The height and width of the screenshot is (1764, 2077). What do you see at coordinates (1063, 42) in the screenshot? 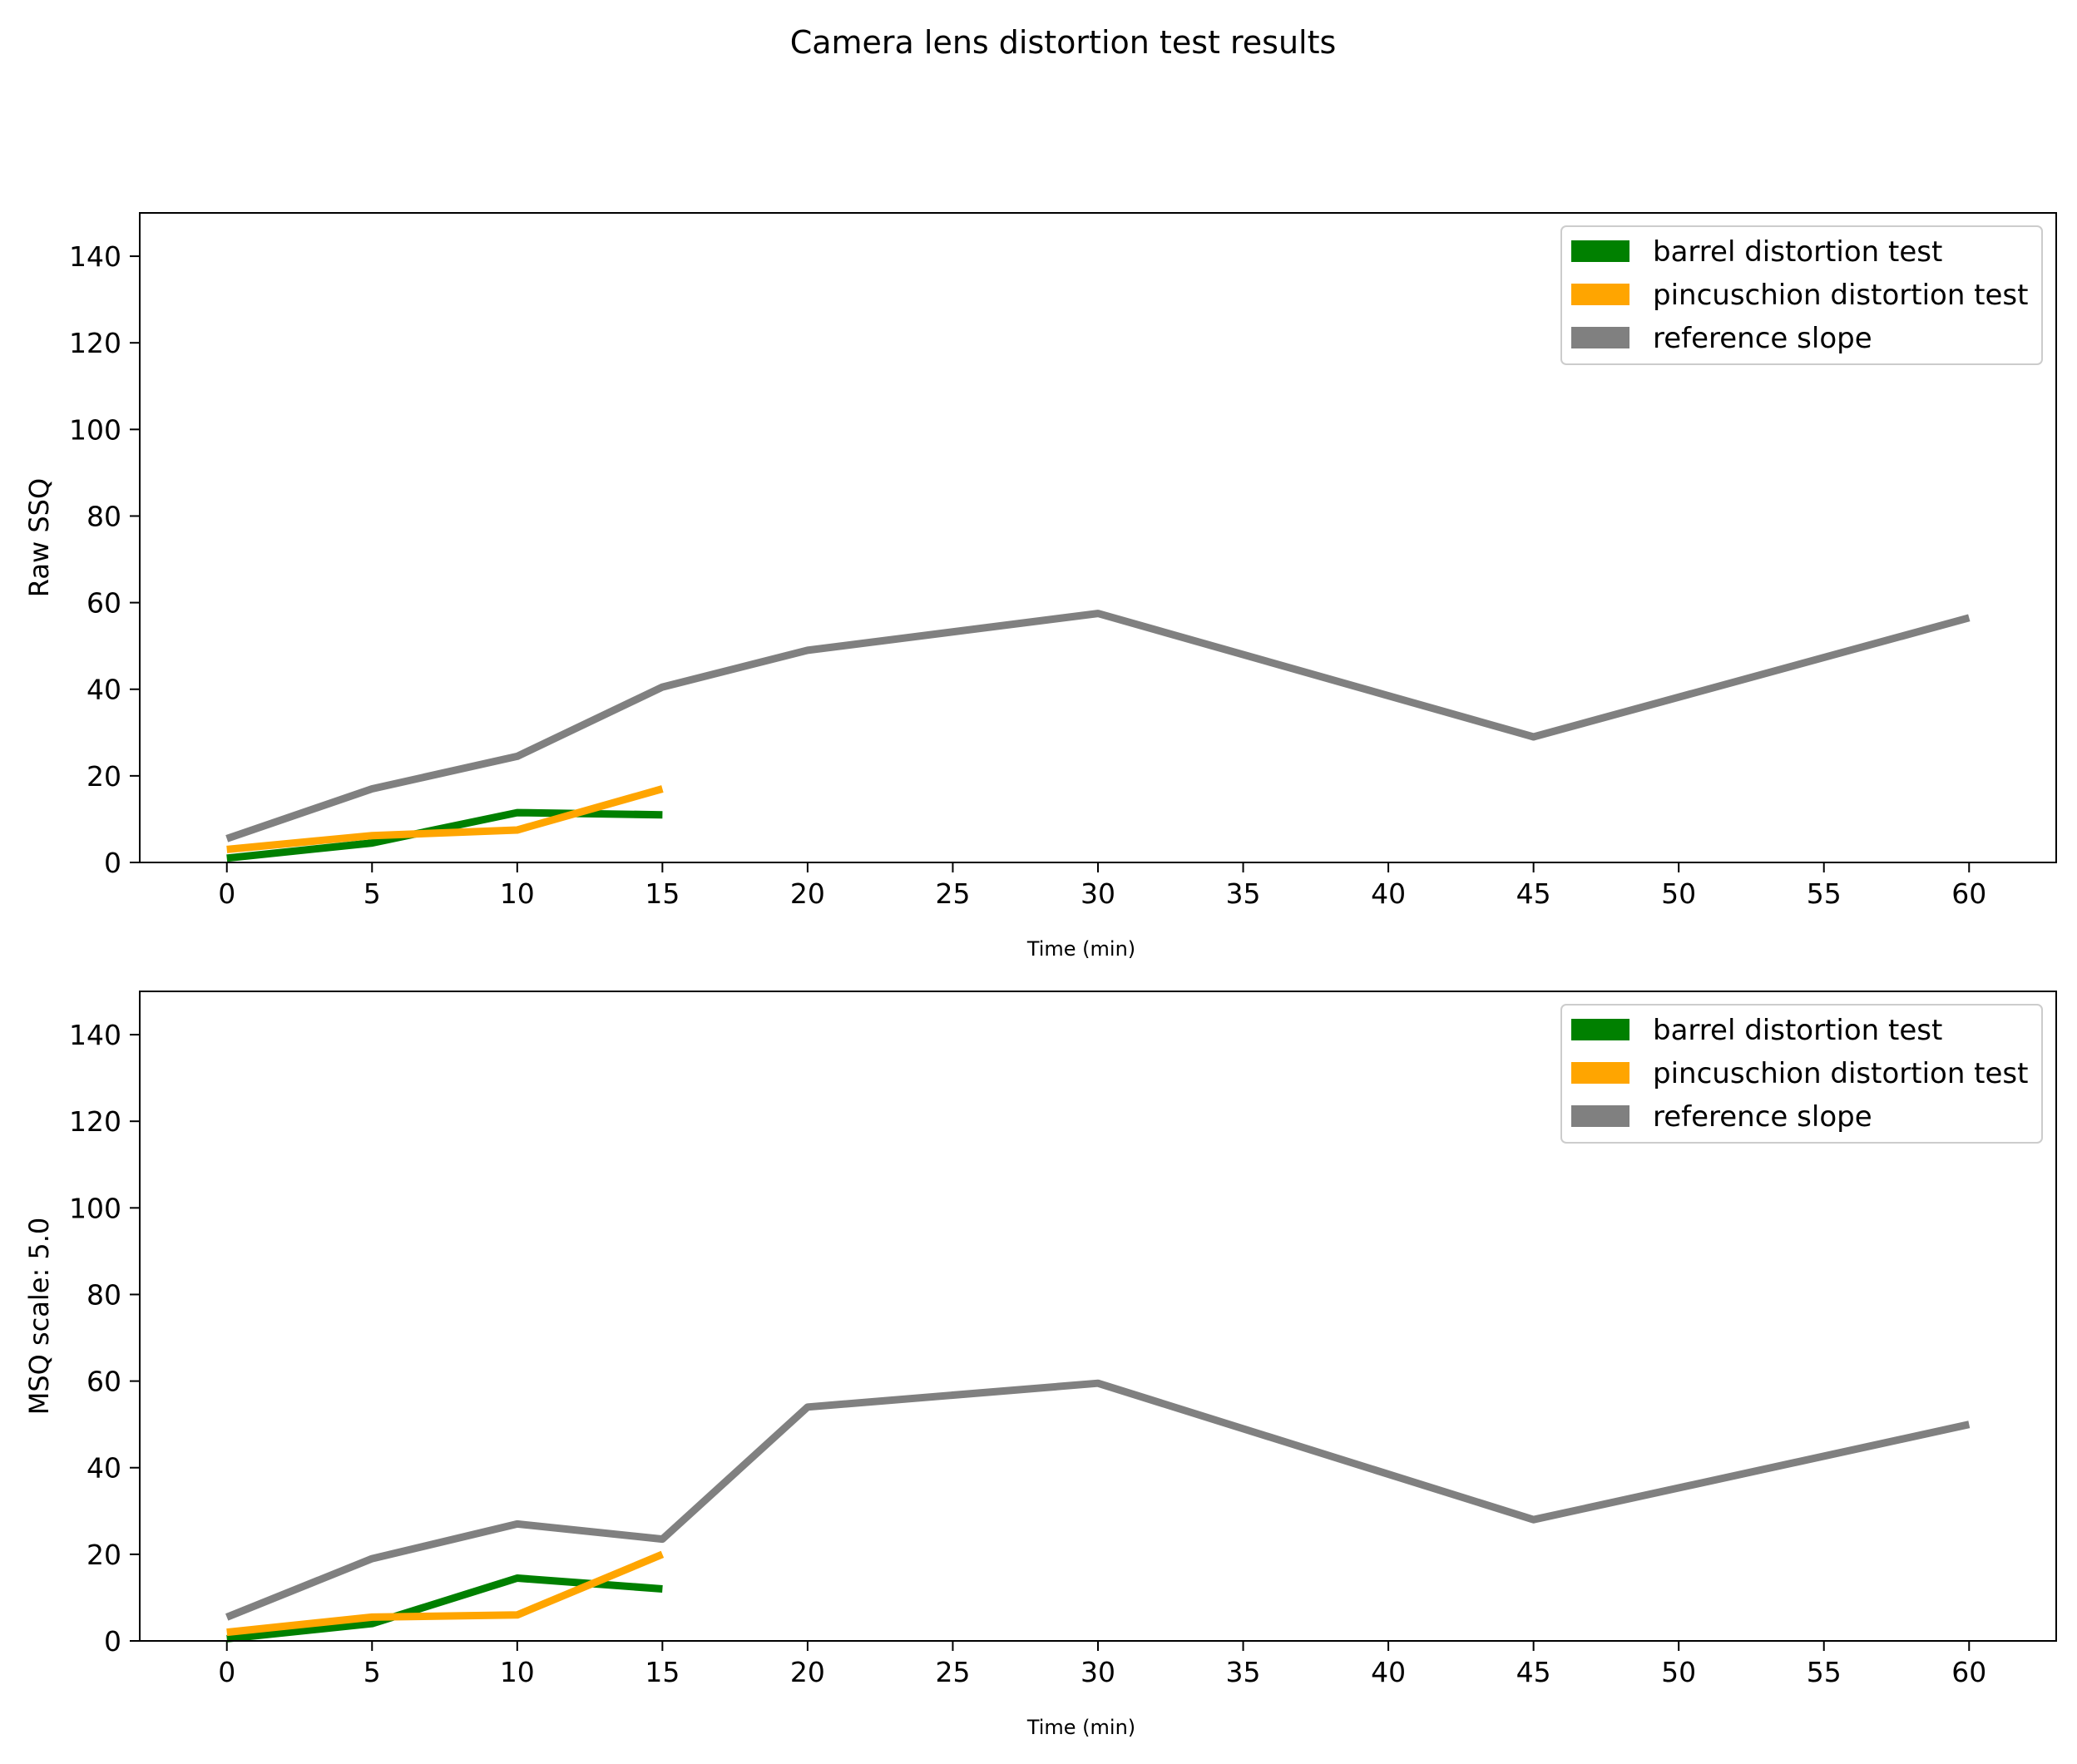
I see `figure-title: Camera lens distortion test results` at bounding box center [1063, 42].